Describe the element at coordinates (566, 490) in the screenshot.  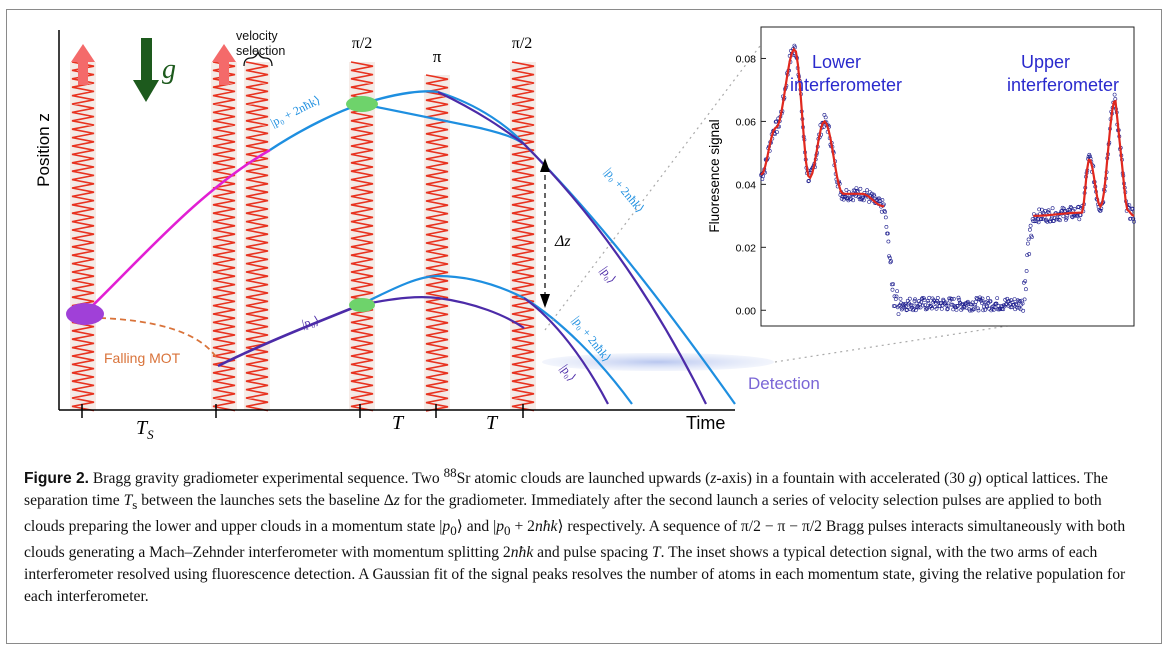
I see `caption-text: ) optical lattices. The separation time` at that location.